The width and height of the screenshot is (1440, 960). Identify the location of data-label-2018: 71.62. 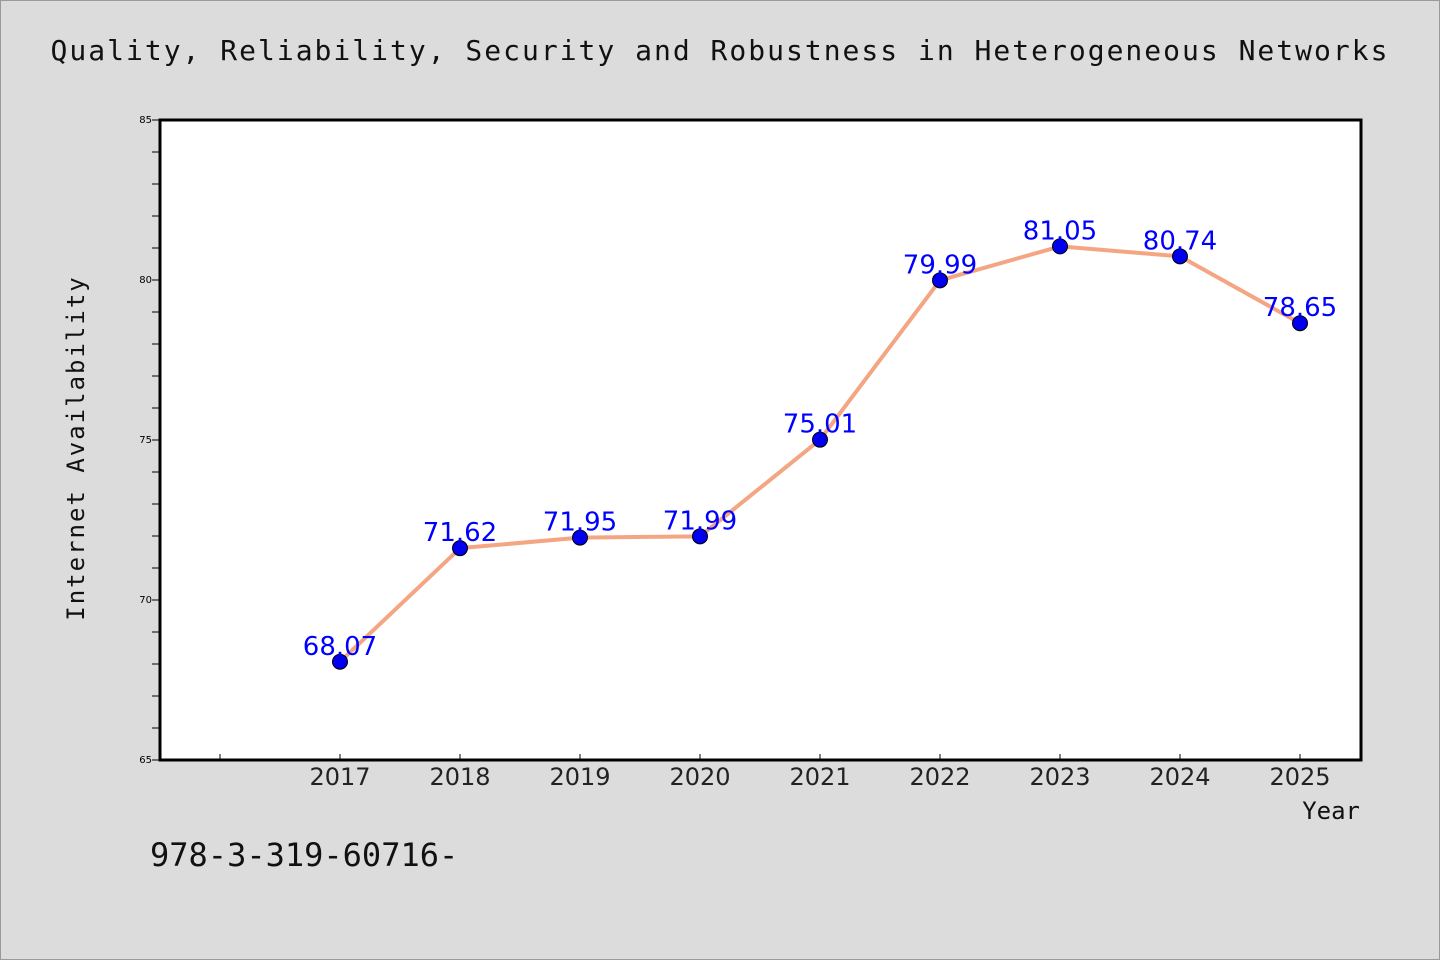
(460, 533).